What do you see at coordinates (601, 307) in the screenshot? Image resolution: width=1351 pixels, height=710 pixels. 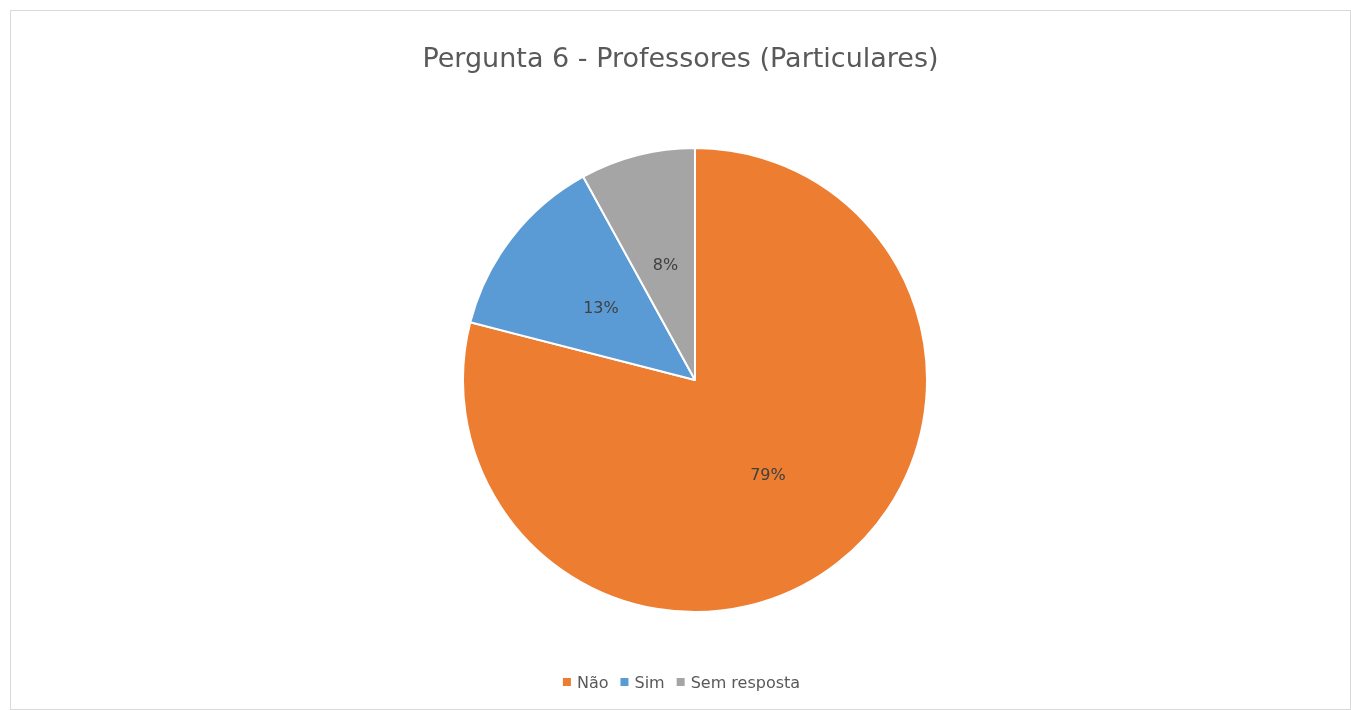 I see `data-label: 13%` at bounding box center [601, 307].